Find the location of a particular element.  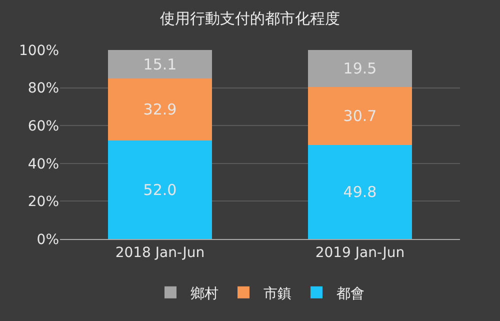

legend-label: 都會 is located at coordinates (350, 294).